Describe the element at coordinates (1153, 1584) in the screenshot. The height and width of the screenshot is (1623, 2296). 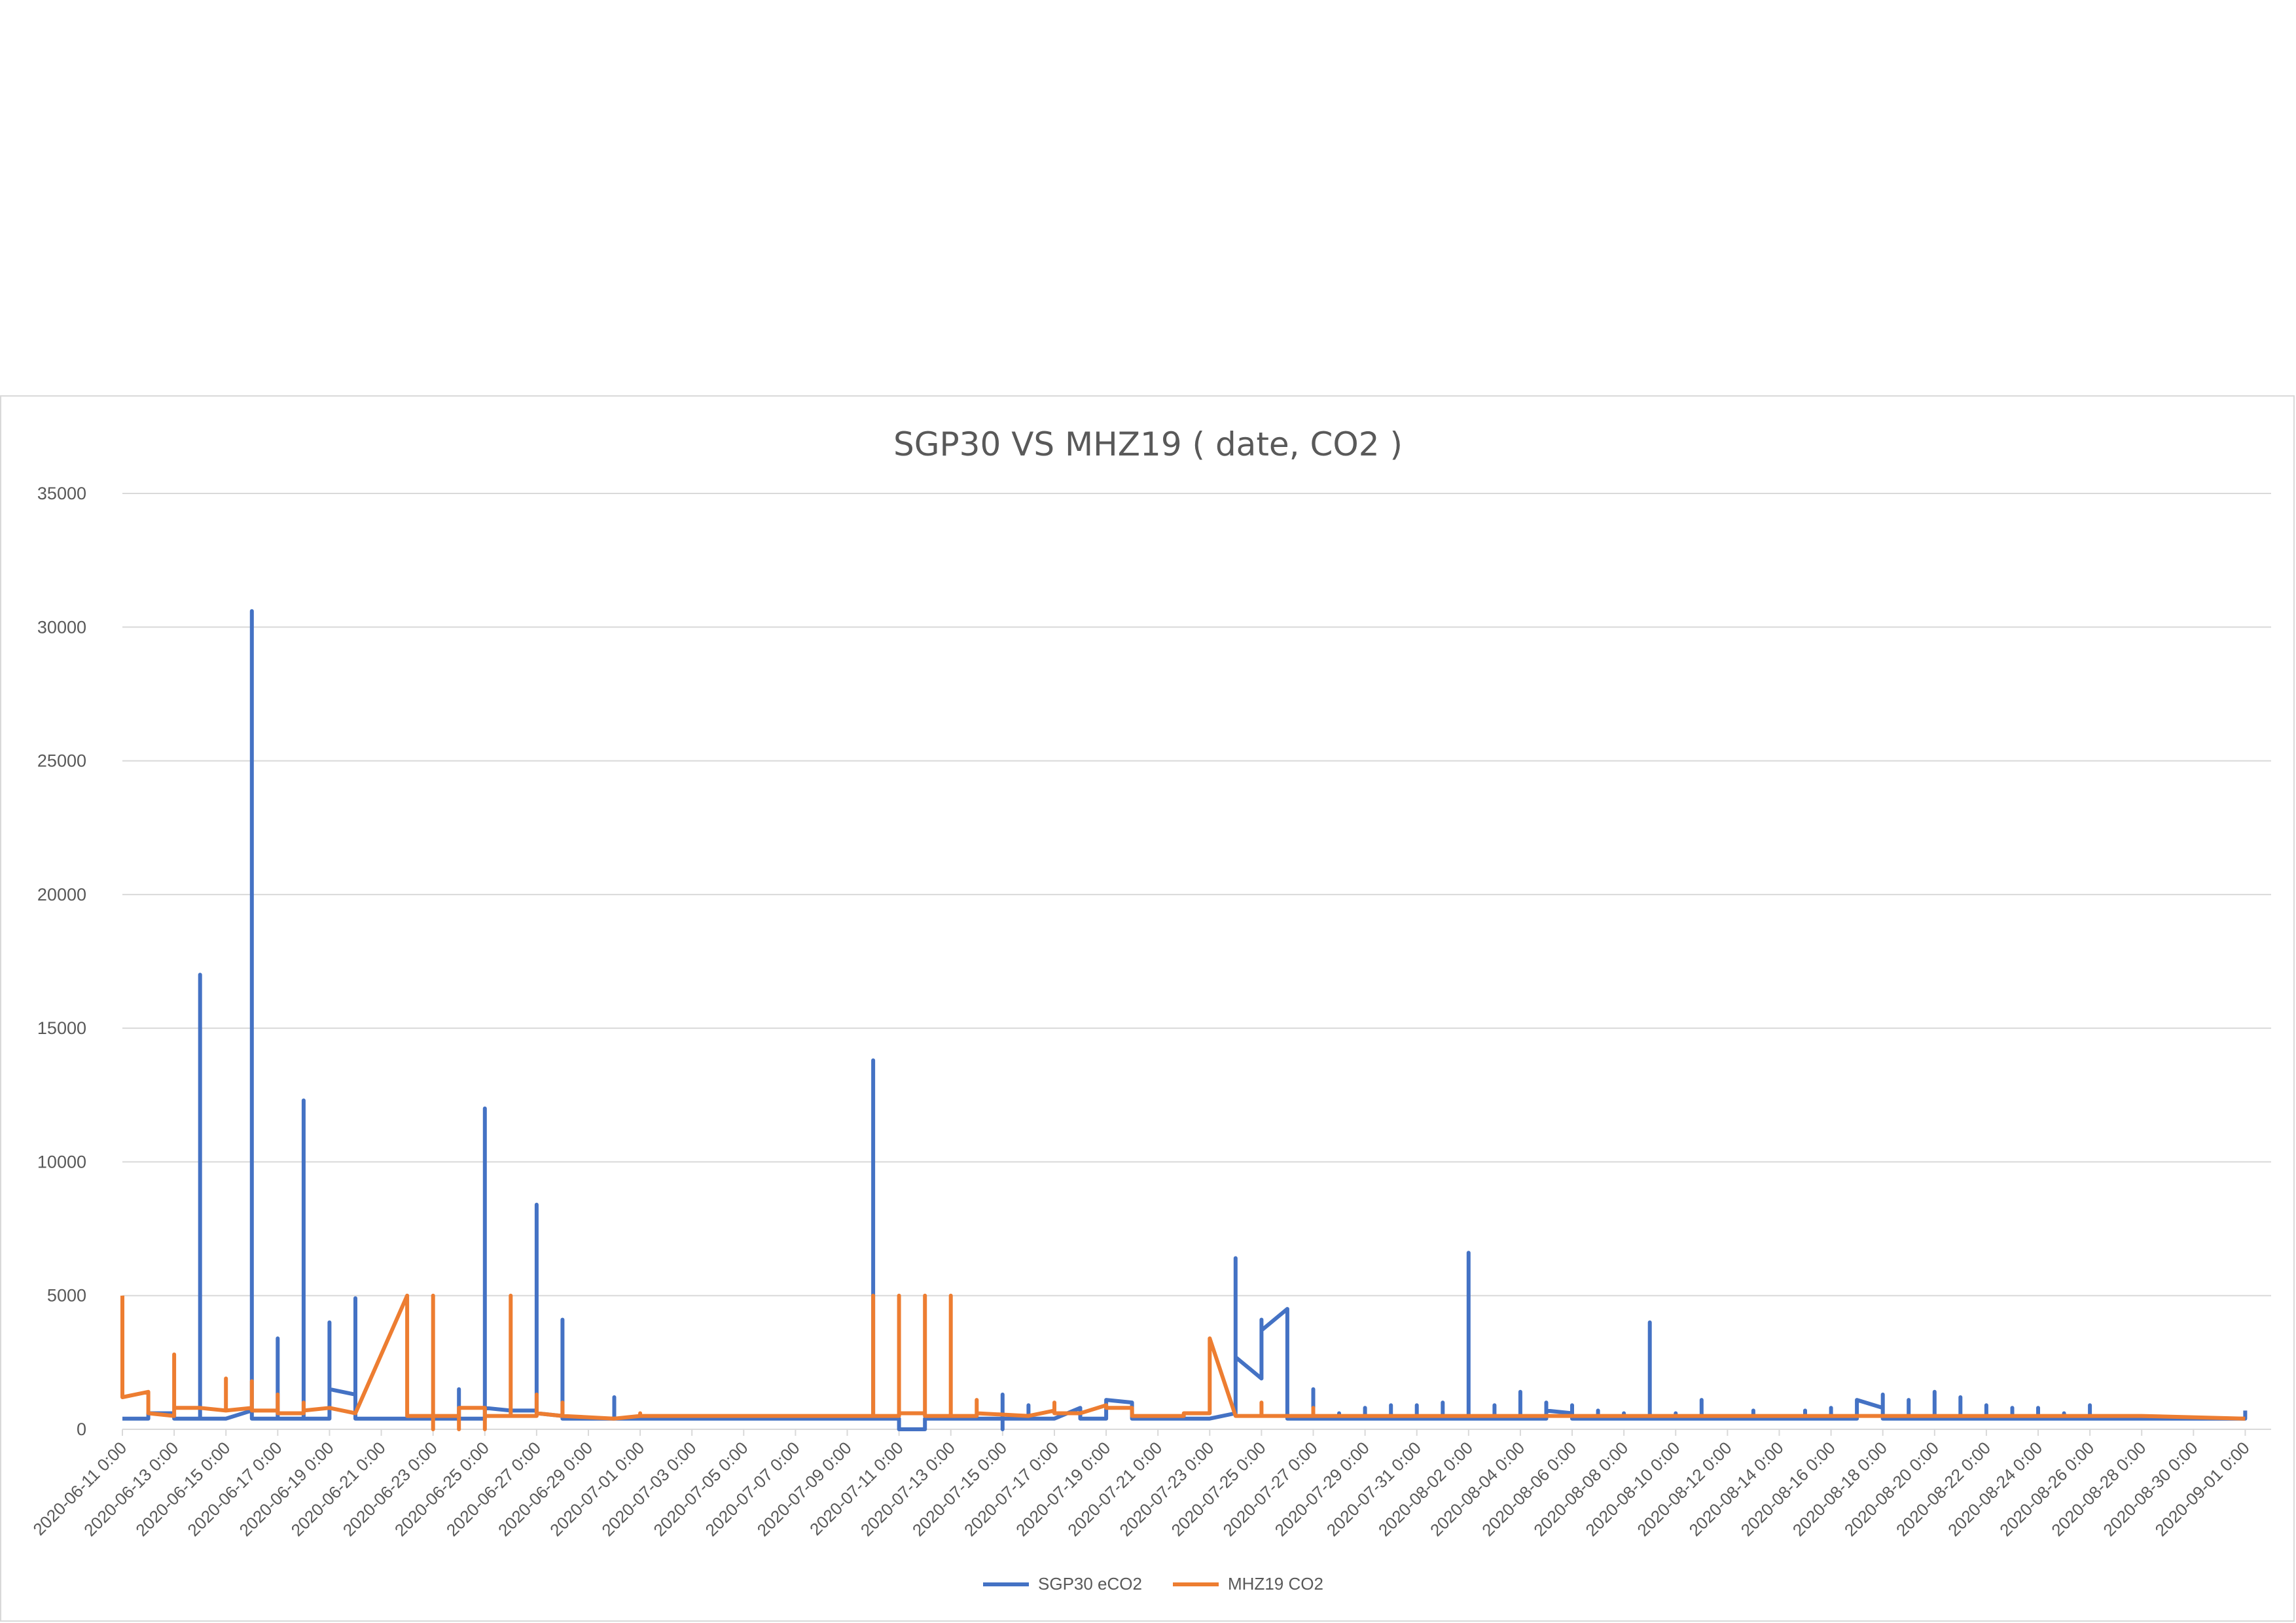
I see `legend: SGP30 eCO2 MHZ19 CO2` at that location.